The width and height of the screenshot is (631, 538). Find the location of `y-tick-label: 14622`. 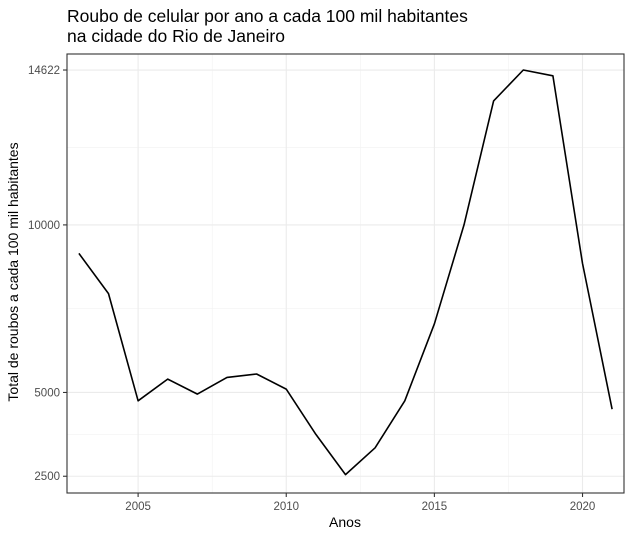

y-tick-label: 14622 is located at coordinates (44, 71).